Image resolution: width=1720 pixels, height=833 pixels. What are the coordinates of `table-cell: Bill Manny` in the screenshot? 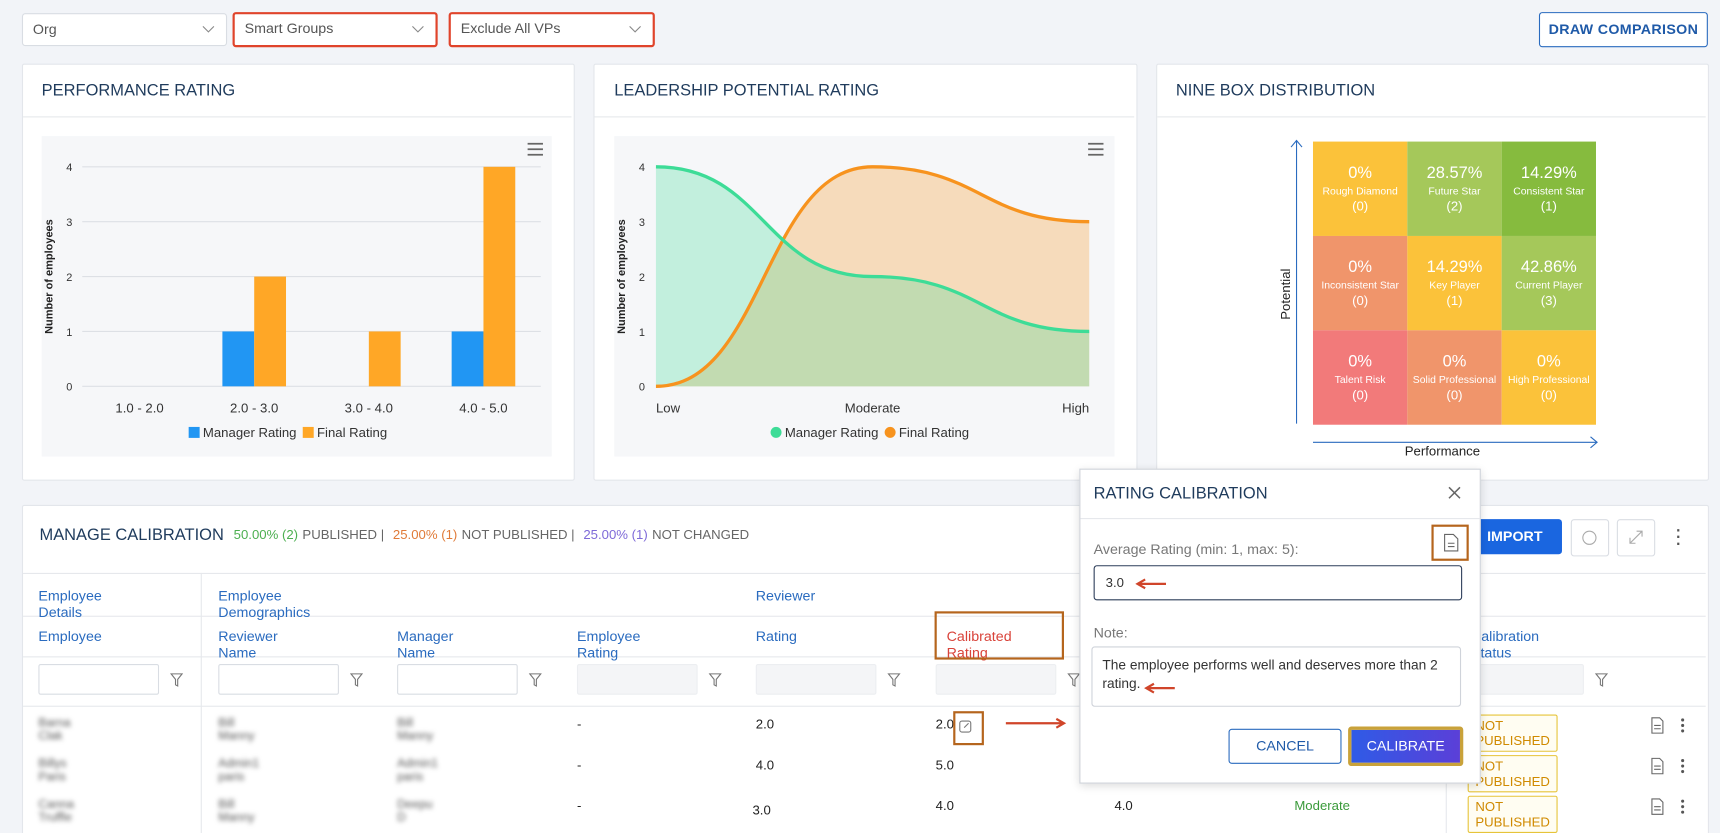 It's located at (415, 730).